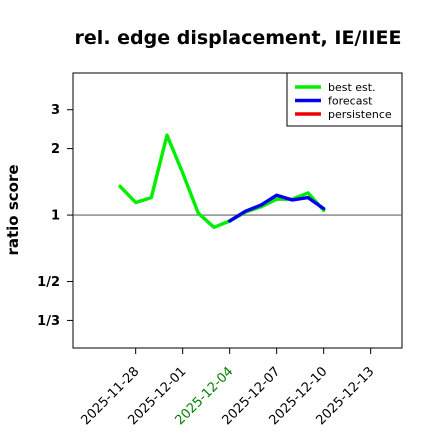 The image size is (440, 440). Describe the element at coordinates (55, 149) in the screenshot. I see `y-tick-label: 2` at that location.